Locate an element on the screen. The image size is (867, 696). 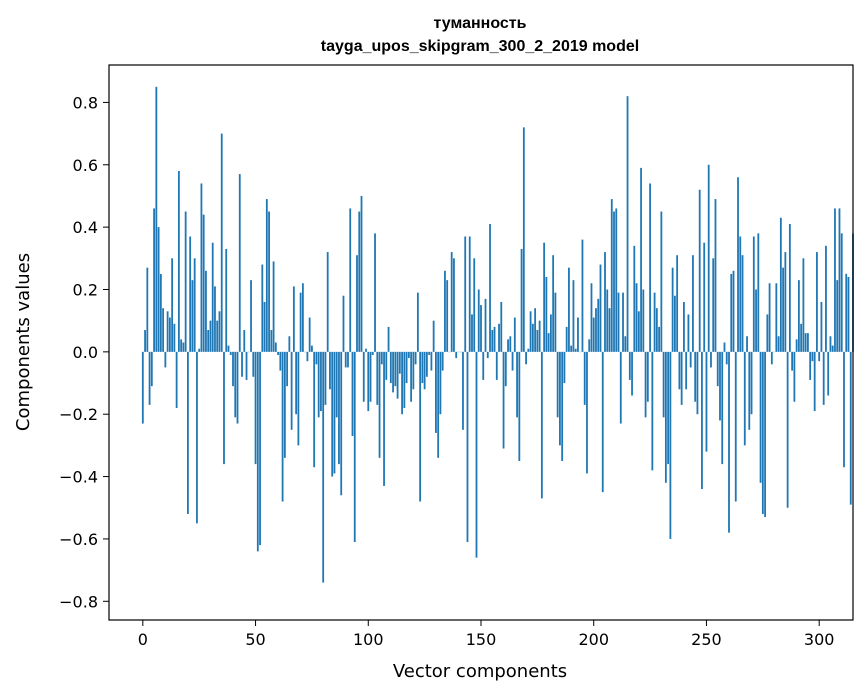
y-axis: −0.8 −0.6 −0.4 −0.2 0.0 0.2 0.4 0.6 0.8 is located at coordinates (84, 352).